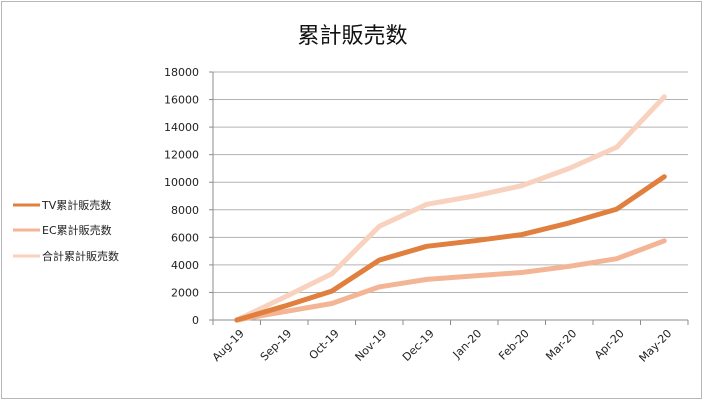 The image size is (705, 402). What do you see at coordinates (181, 72) in the screenshot?
I see `y-tick-label: 18000` at bounding box center [181, 72].